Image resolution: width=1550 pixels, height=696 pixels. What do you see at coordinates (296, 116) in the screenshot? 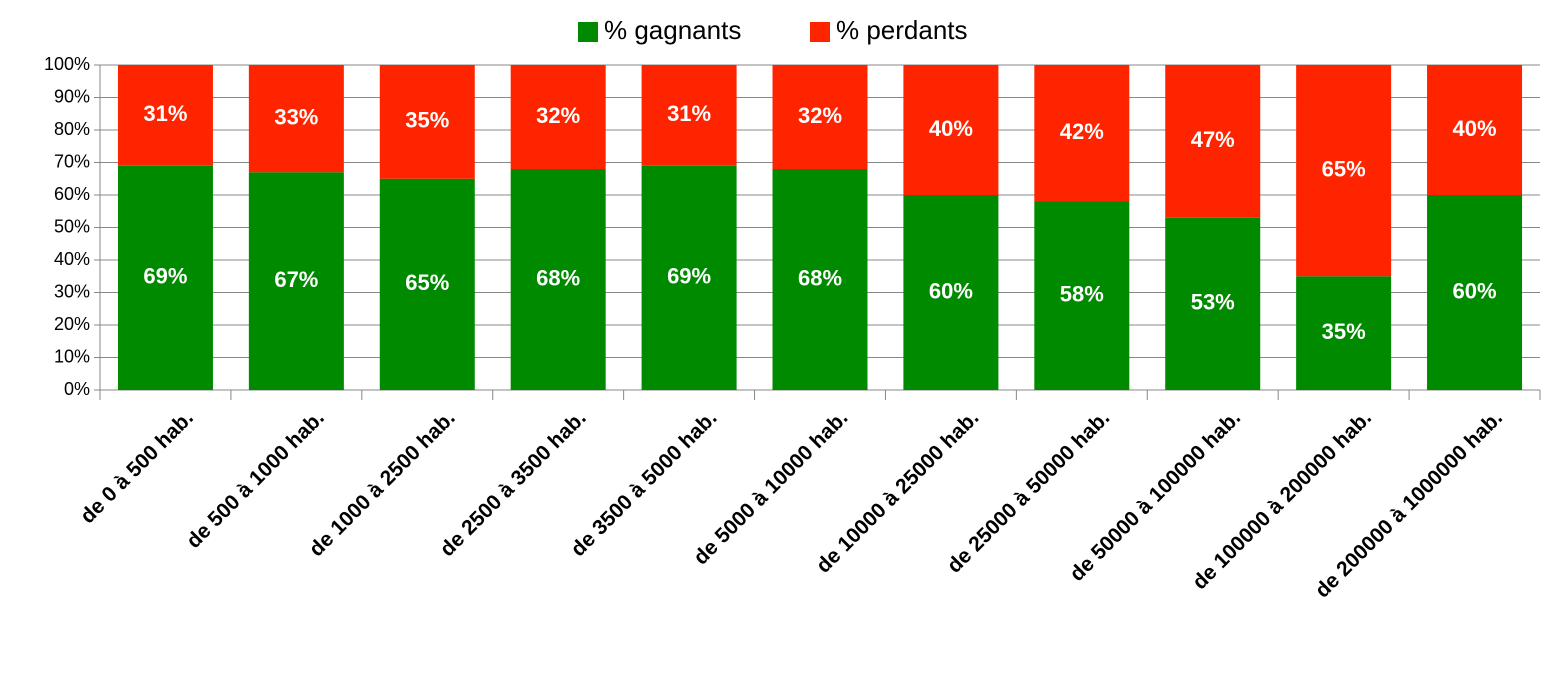
I see `data-label: 33%` at bounding box center [296, 116].